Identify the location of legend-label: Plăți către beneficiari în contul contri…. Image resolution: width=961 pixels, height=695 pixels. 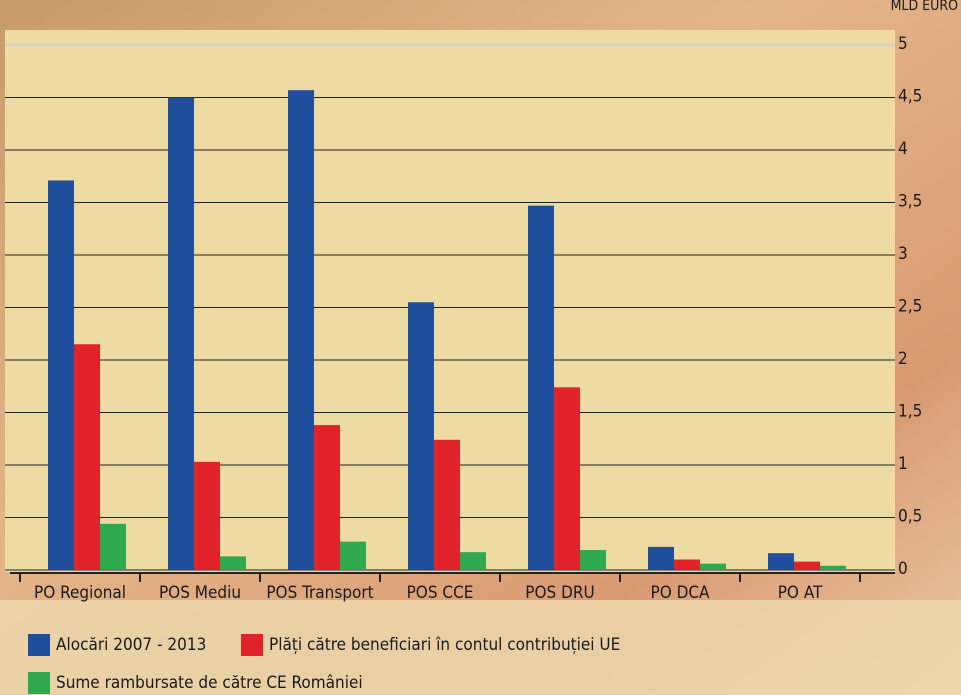
(444, 645).